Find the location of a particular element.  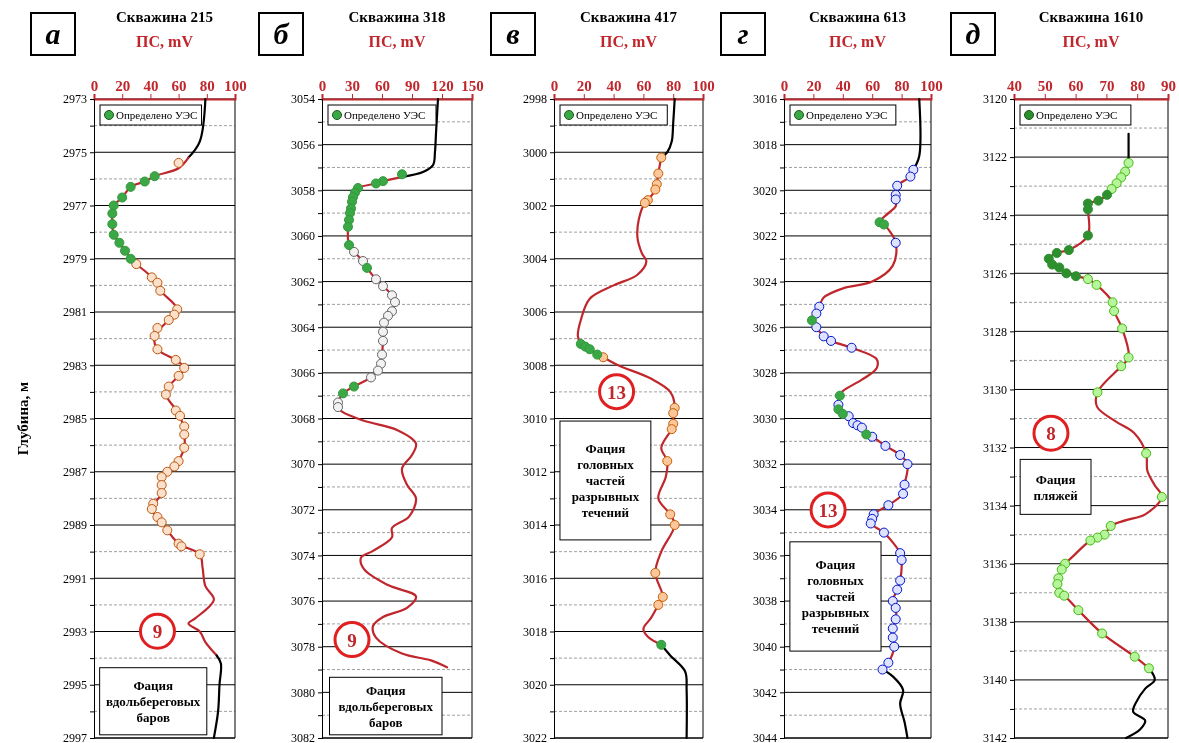

x-tick-label: 90 is located at coordinates (1168, 86).